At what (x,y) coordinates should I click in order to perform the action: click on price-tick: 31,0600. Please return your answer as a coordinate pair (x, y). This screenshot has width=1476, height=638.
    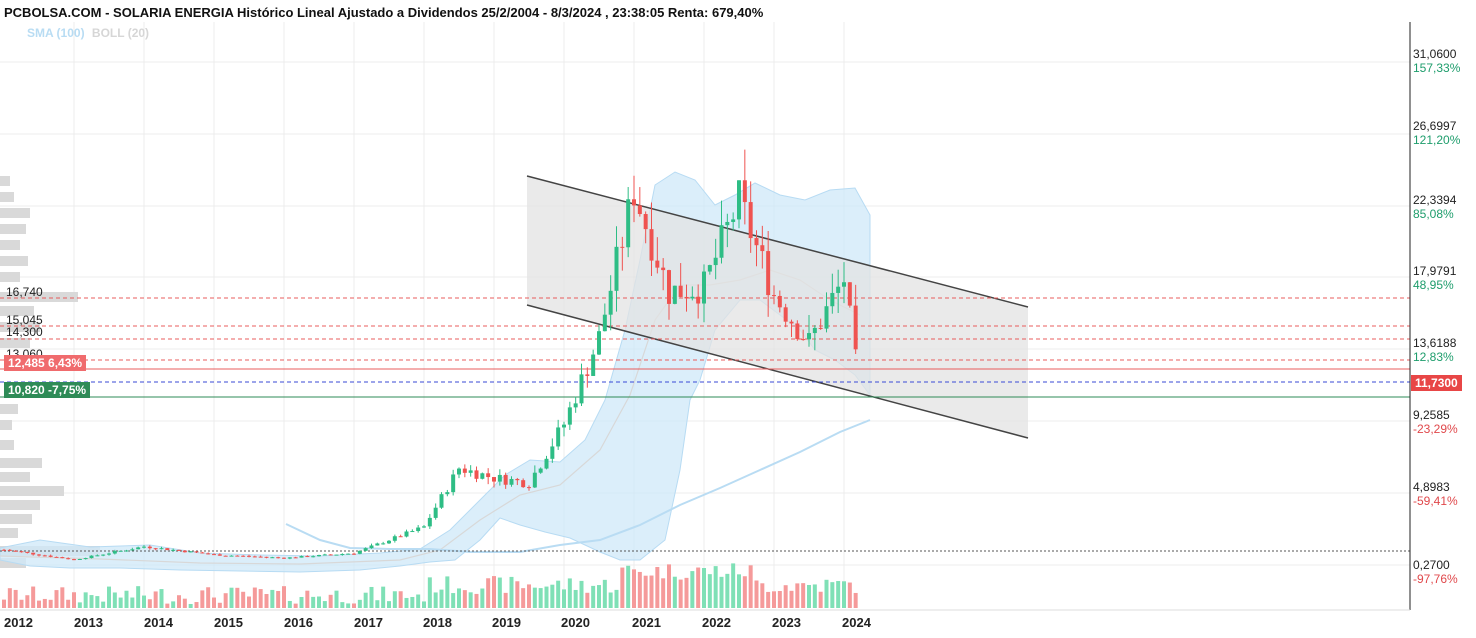
    Looking at the image, I should click on (1435, 54).